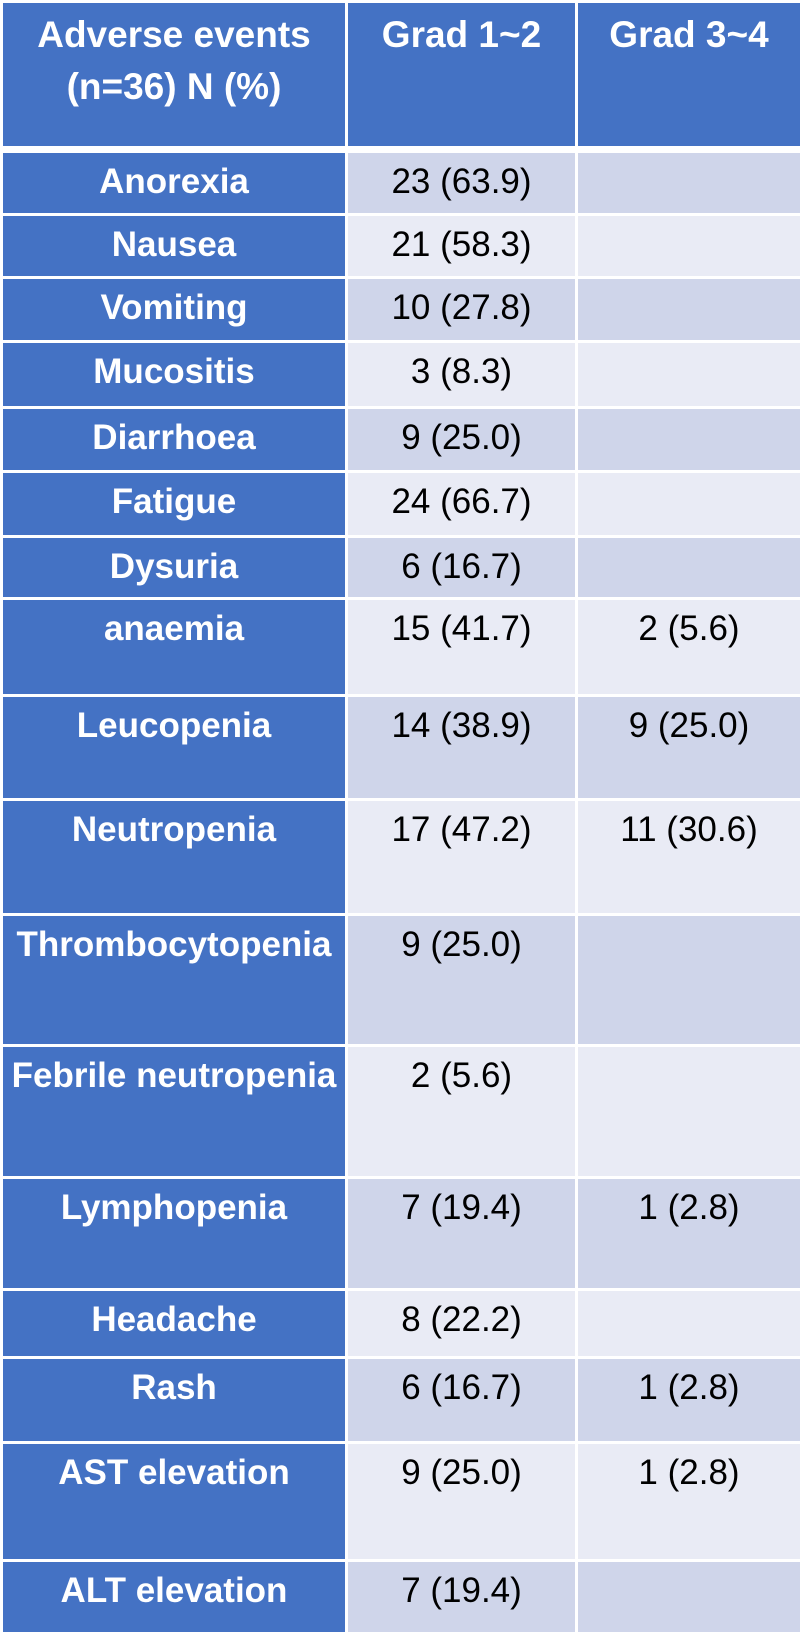 The width and height of the screenshot is (800, 1635). Describe the element at coordinates (174, 504) in the screenshot. I see `event-name: Fatigue` at that location.